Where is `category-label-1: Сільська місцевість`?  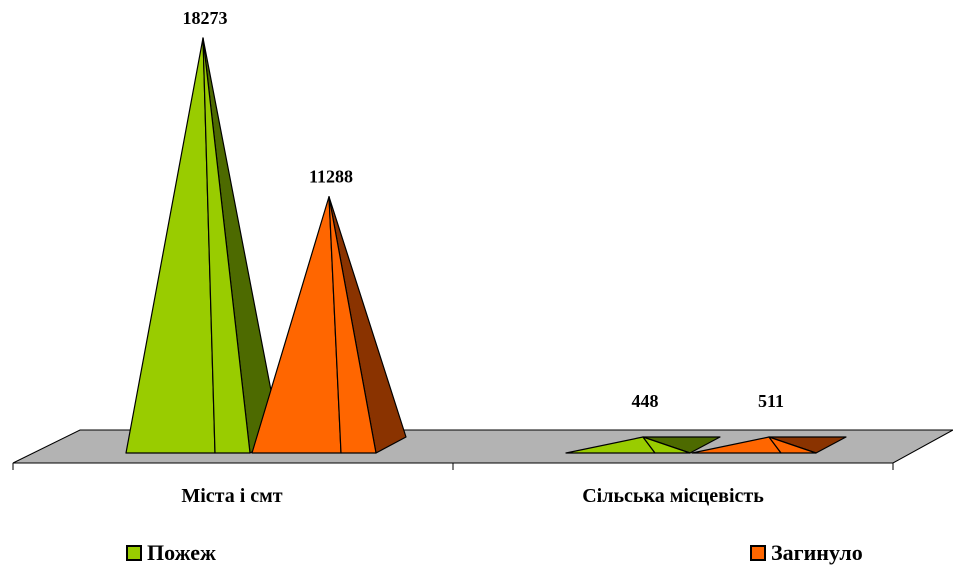
category-label-1: Сільська місцевість is located at coordinates (673, 496).